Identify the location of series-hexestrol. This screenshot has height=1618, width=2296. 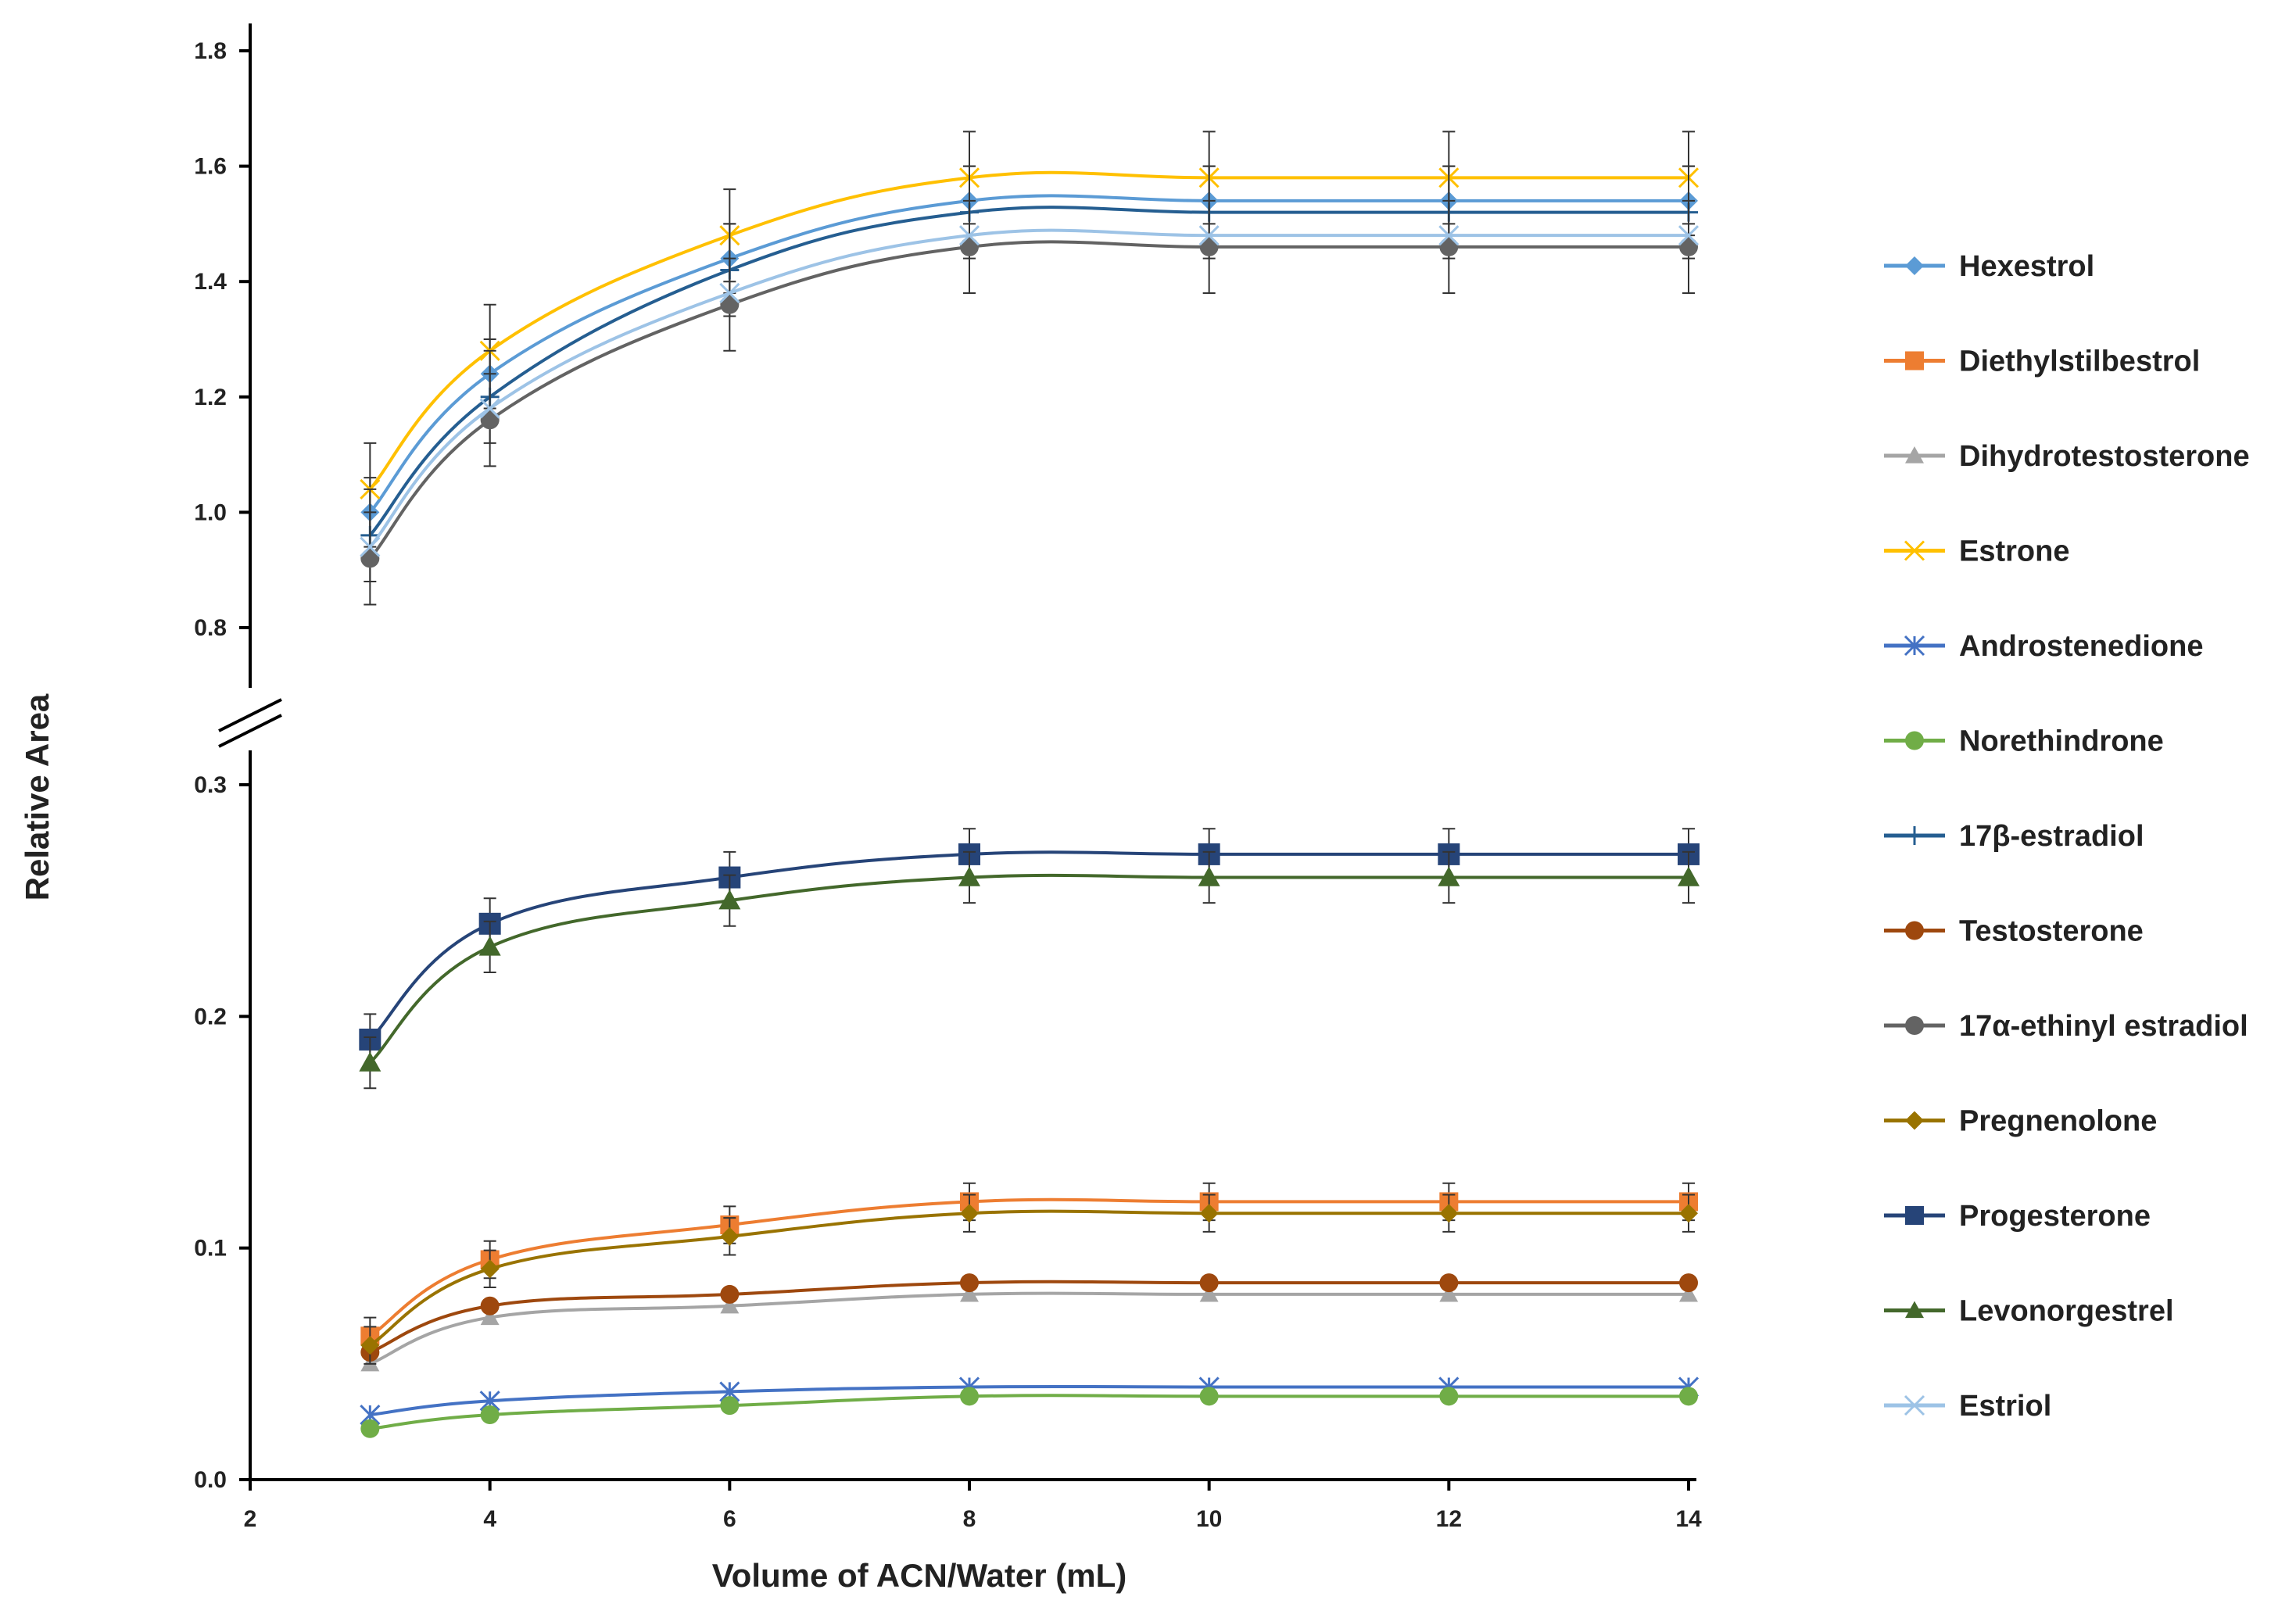
(1029, 356).